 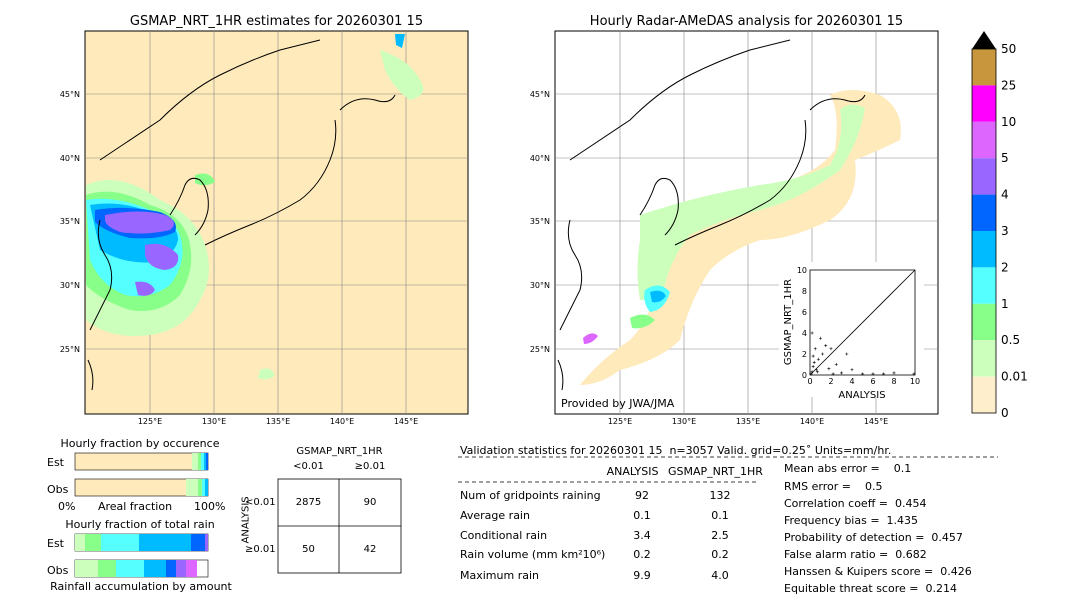 What do you see at coordinates (1005, 195) in the screenshot?
I see `colorbar-label: 4` at bounding box center [1005, 195].